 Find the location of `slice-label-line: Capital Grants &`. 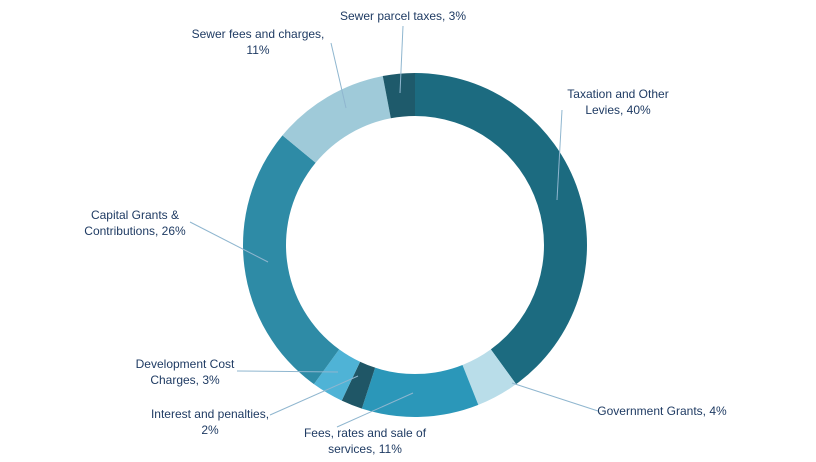

slice-label-line: Capital Grants & is located at coordinates (135, 215).